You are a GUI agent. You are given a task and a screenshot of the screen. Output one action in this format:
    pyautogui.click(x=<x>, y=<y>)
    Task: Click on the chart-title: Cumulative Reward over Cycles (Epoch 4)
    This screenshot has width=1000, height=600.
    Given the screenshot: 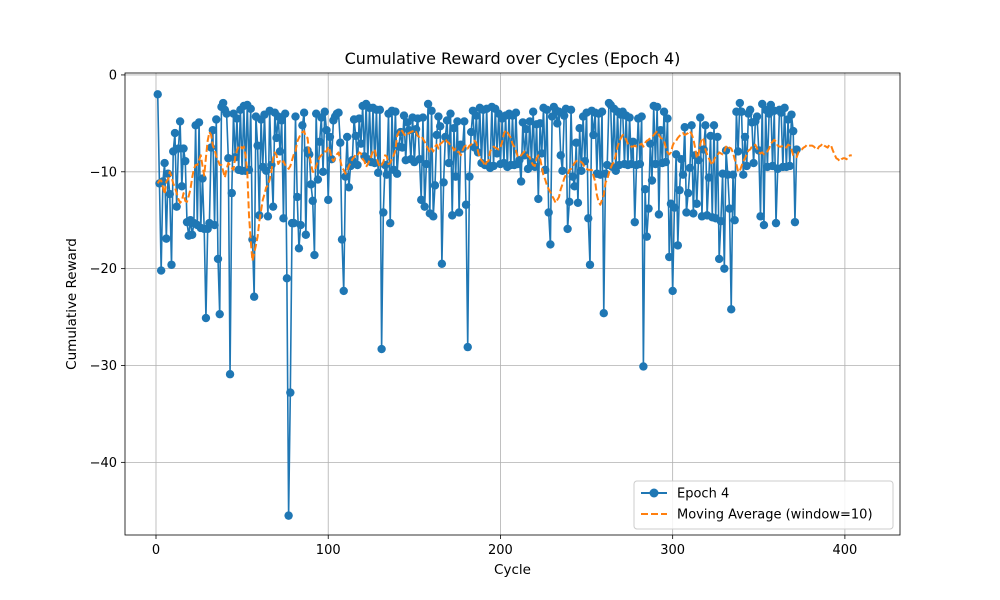 What is the action you would take?
    pyautogui.click(x=513, y=58)
    